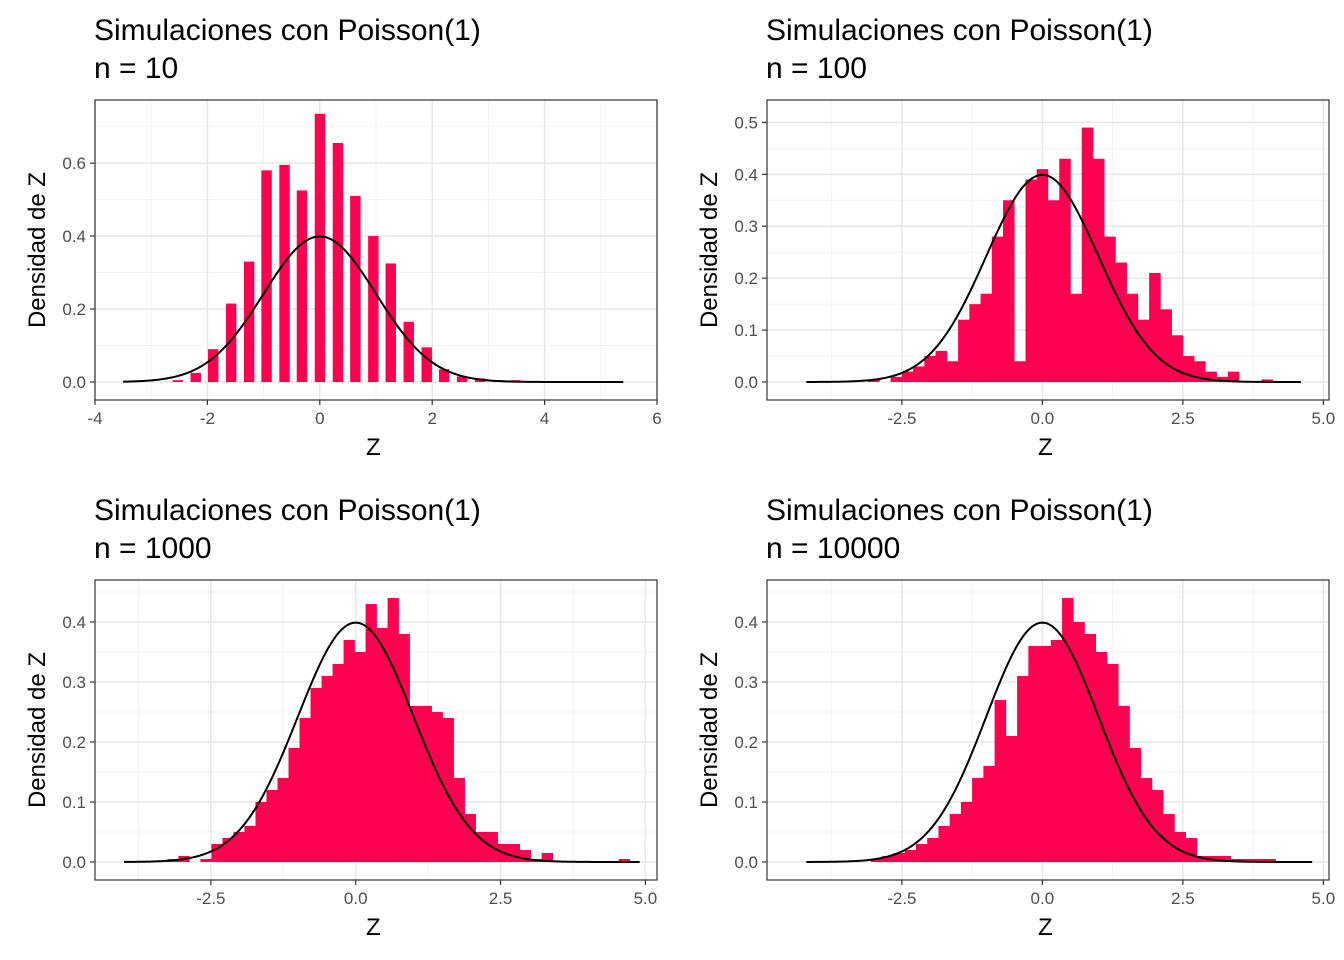 This screenshot has width=1344, height=960. What do you see at coordinates (94, 418) in the screenshot?
I see `x-tick-label: -4` at bounding box center [94, 418].